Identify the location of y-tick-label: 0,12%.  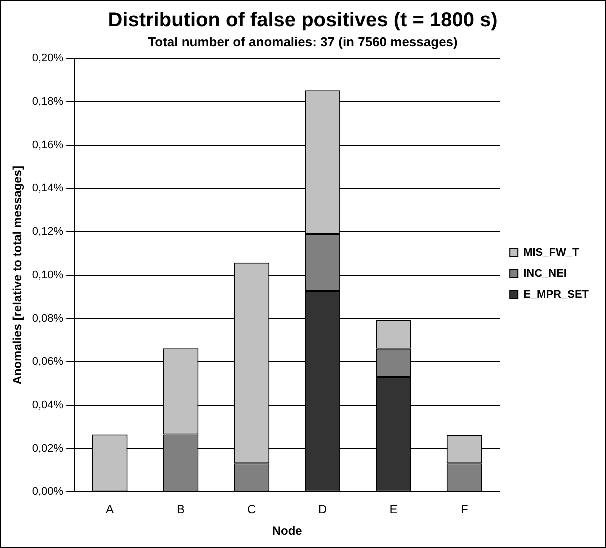
(48, 232).